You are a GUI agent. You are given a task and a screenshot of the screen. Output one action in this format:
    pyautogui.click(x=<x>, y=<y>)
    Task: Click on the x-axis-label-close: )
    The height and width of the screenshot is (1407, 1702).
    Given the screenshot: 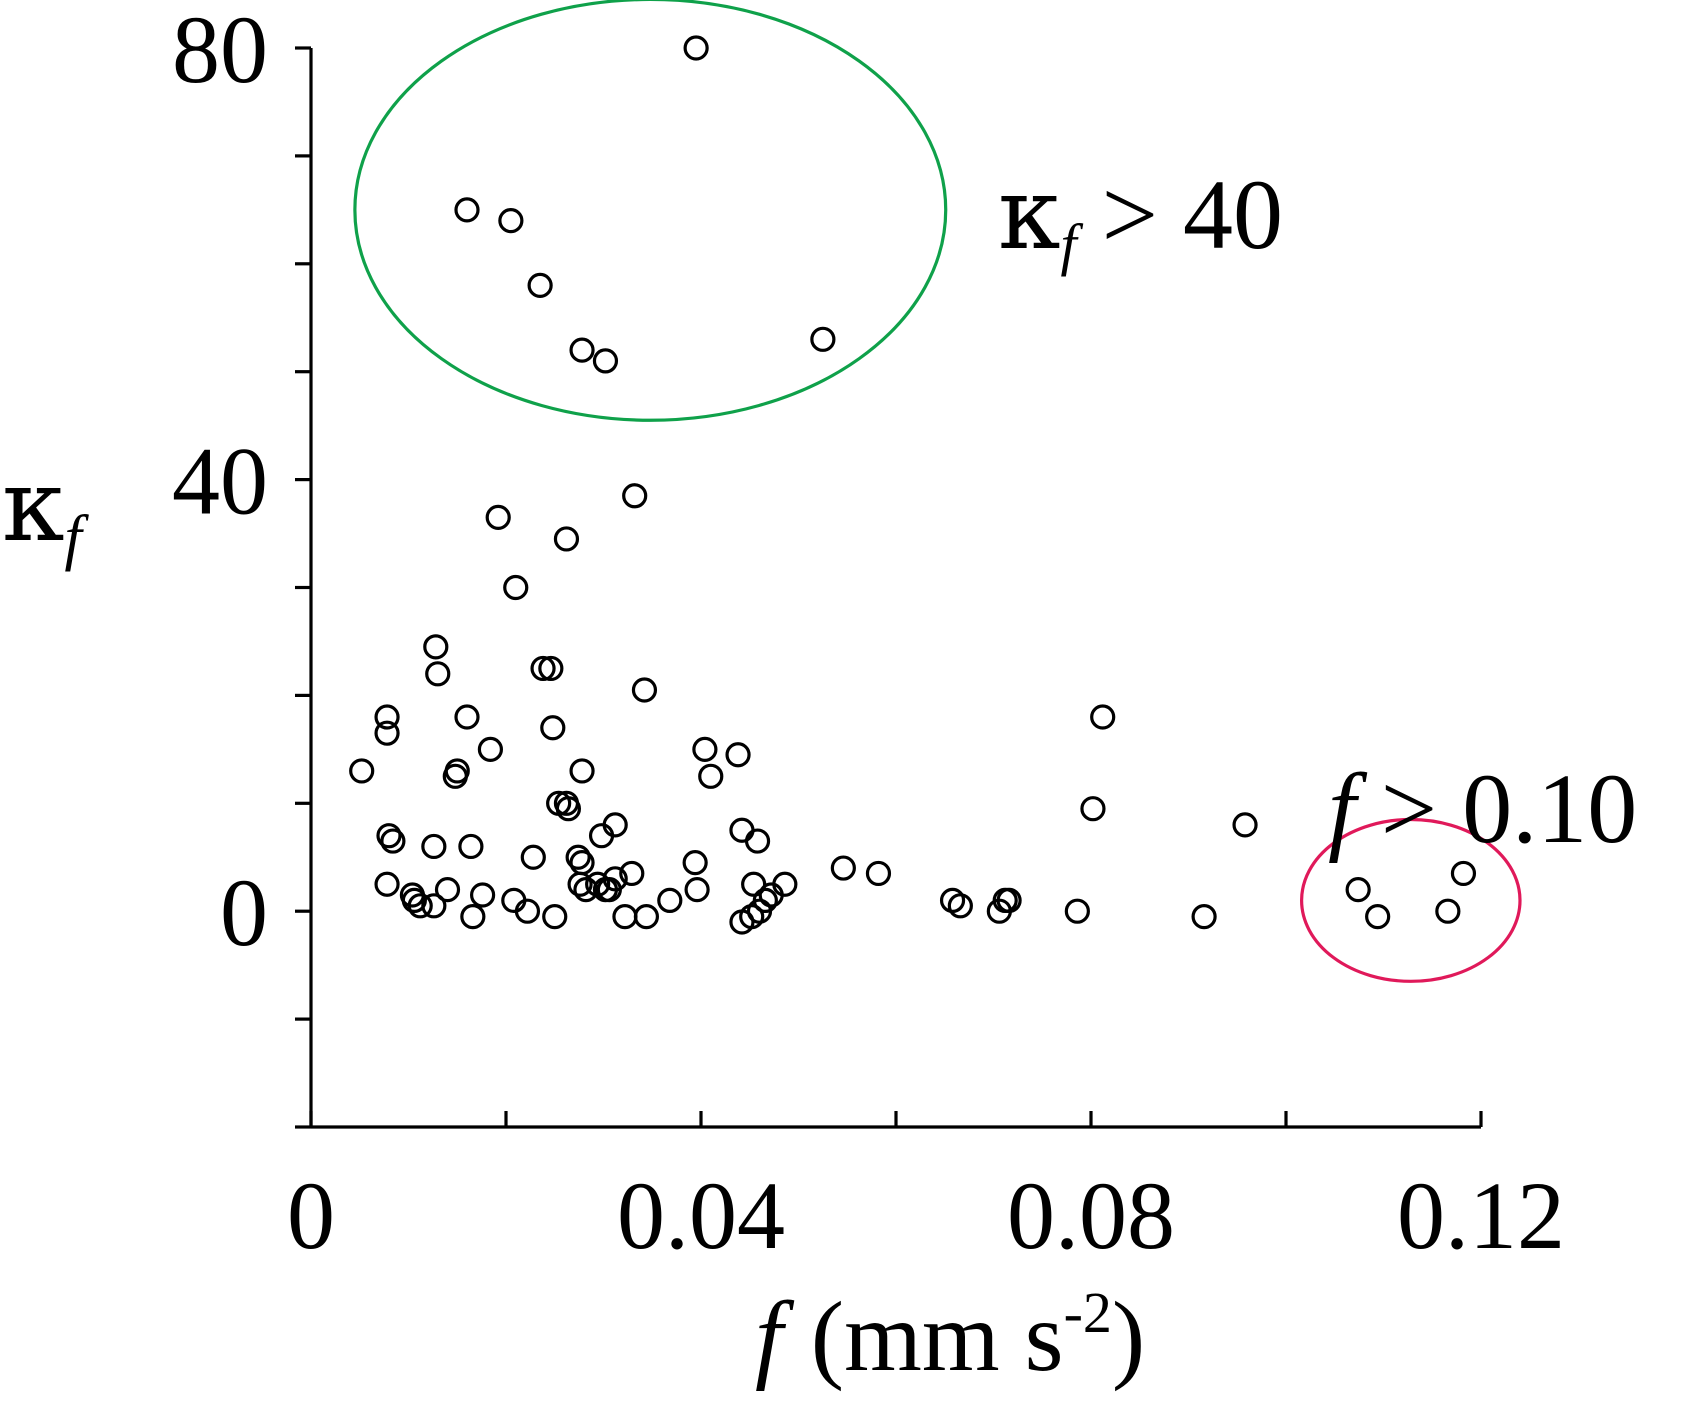 What is the action you would take?
    pyautogui.click(x=1128, y=1336)
    